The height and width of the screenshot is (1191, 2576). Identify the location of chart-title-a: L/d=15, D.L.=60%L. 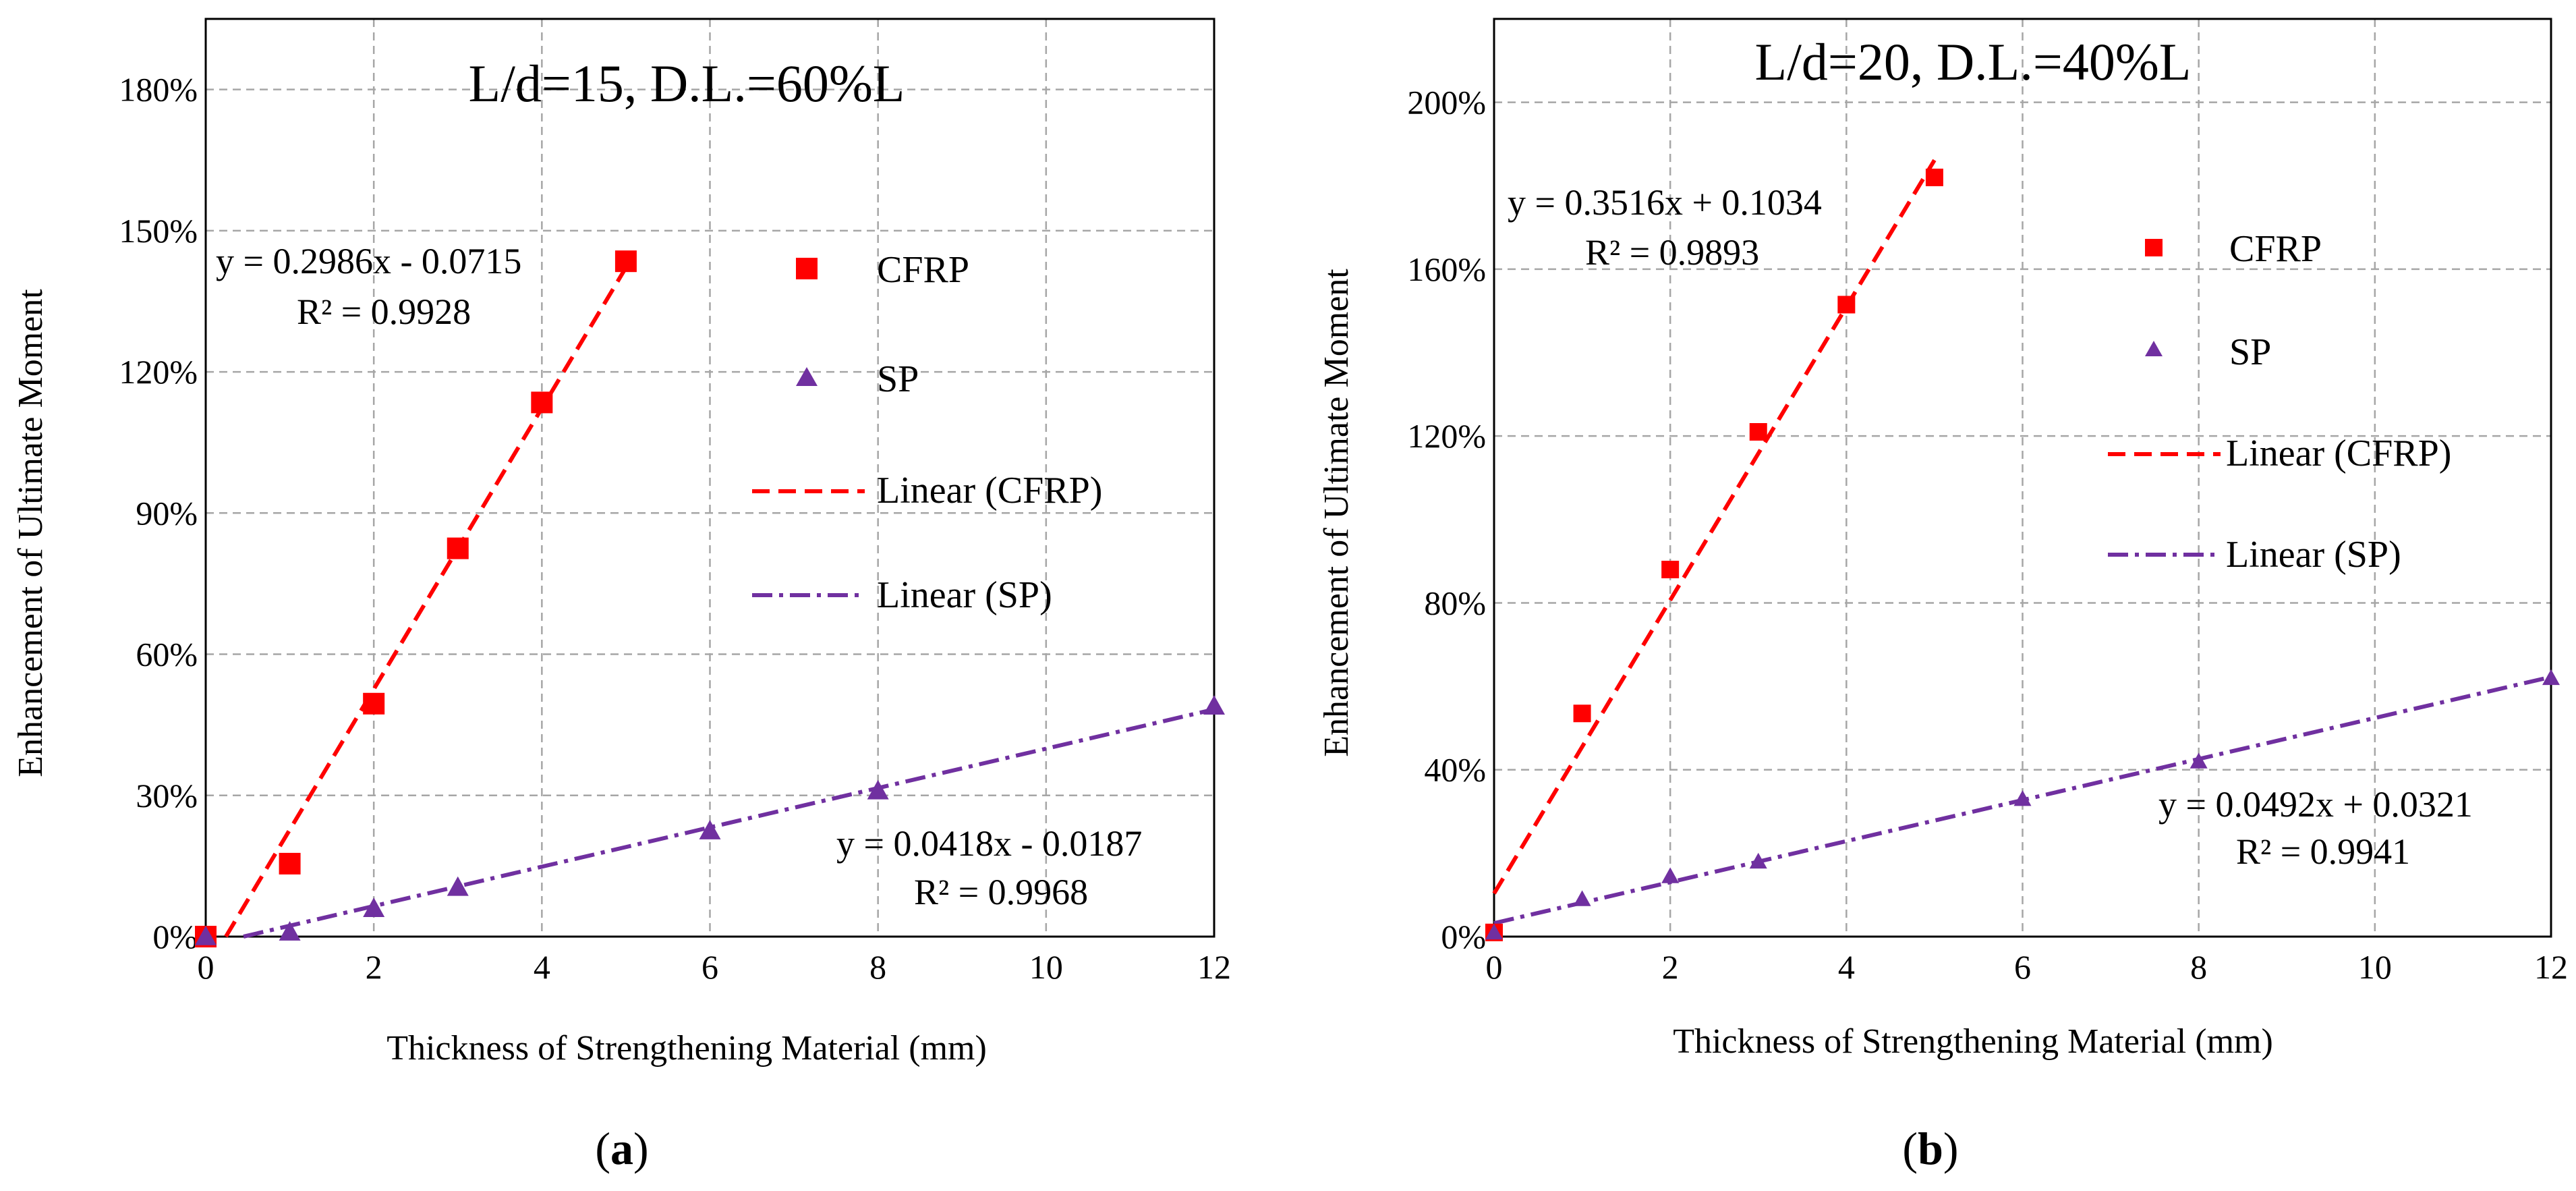
(687, 83).